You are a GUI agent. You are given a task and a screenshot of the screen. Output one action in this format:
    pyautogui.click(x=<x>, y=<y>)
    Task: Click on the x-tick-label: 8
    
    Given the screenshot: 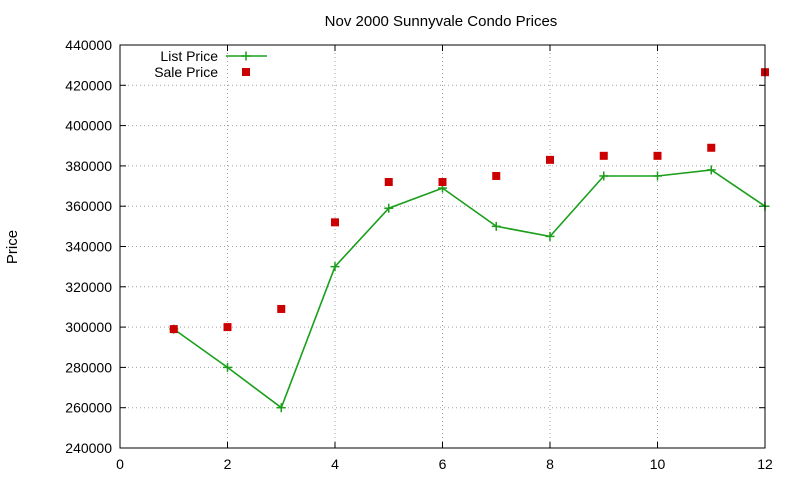 What is the action you would take?
    pyautogui.click(x=550, y=464)
    